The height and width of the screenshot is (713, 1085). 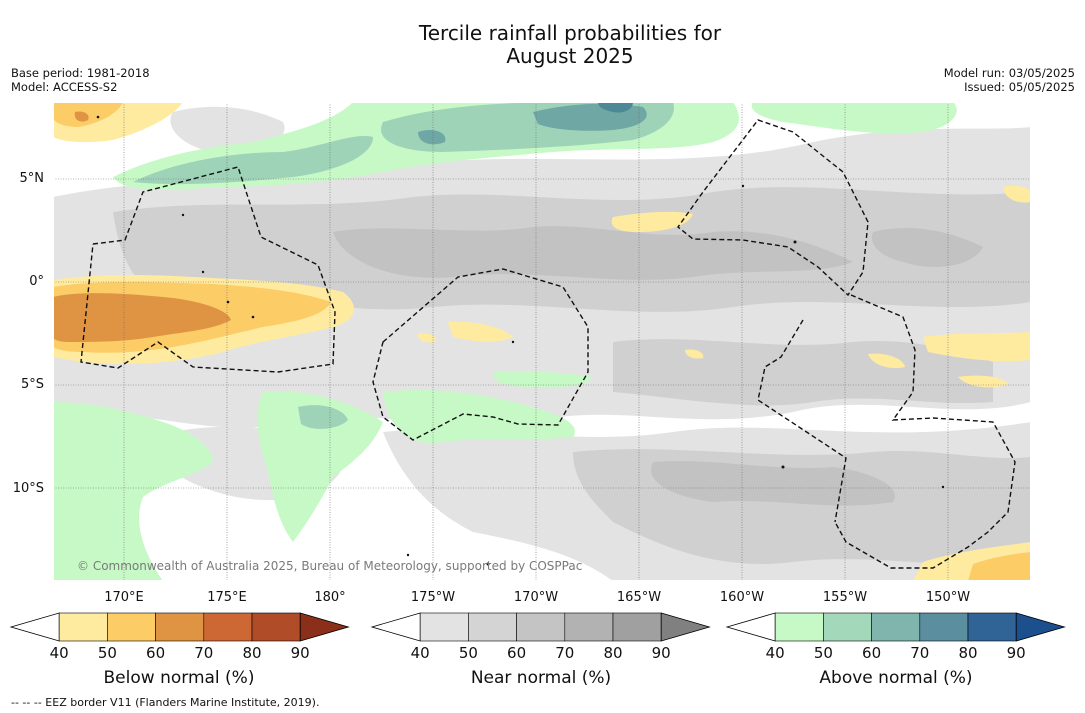 What do you see at coordinates (324, 627) in the screenshot?
I see `below-normal-colorbar-high-extend` at bounding box center [324, 627].